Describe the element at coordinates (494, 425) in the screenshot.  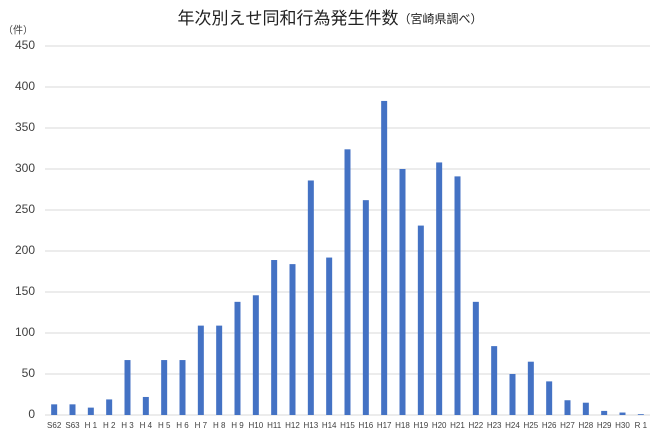
I see `x-tick-label: H23` at that location.